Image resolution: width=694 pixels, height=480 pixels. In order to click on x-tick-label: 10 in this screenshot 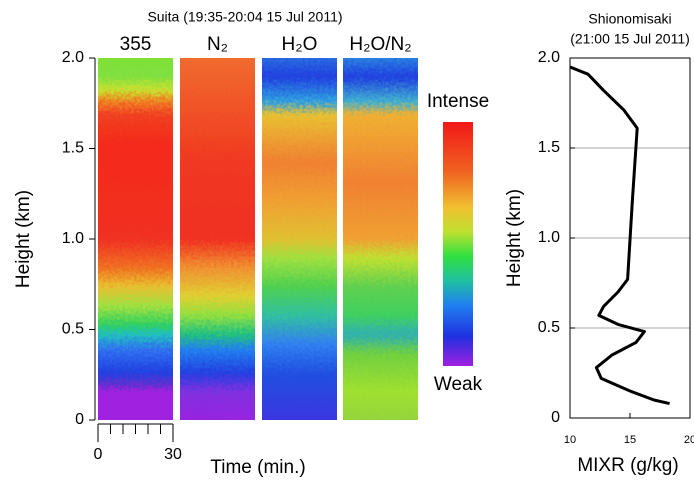, I will do `click(570, 440)`.